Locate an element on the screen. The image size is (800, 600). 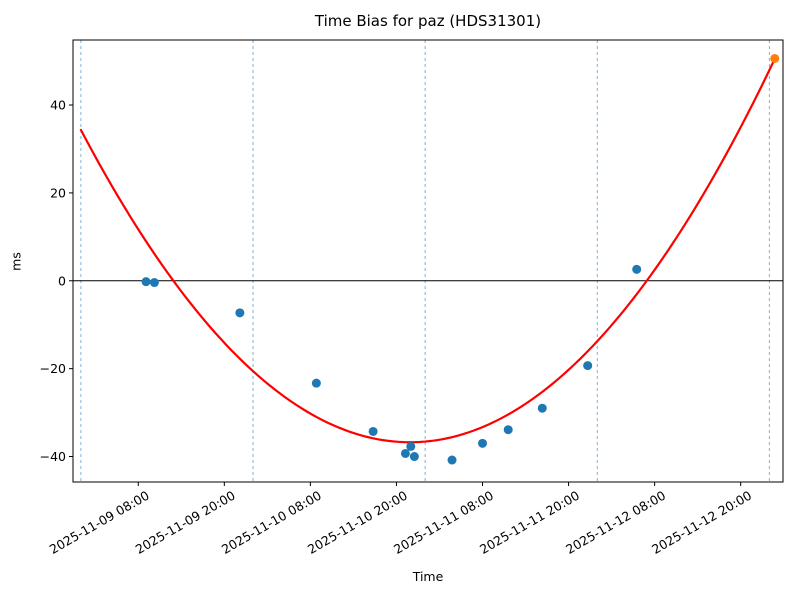
y-tick-labels: 40 20 0 −20 −40 is located at coordinates (56, 281).